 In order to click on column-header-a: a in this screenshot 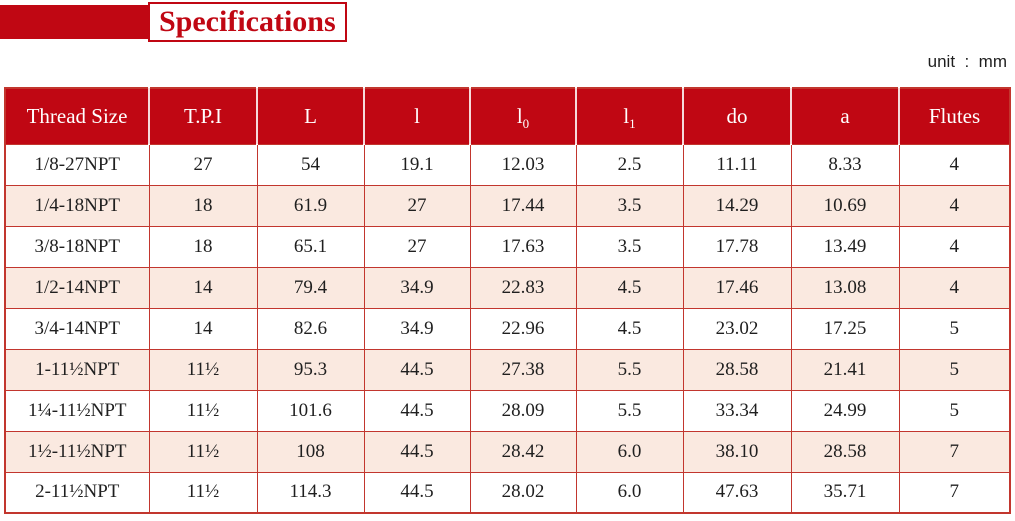, I will do `click(845, 116)`.